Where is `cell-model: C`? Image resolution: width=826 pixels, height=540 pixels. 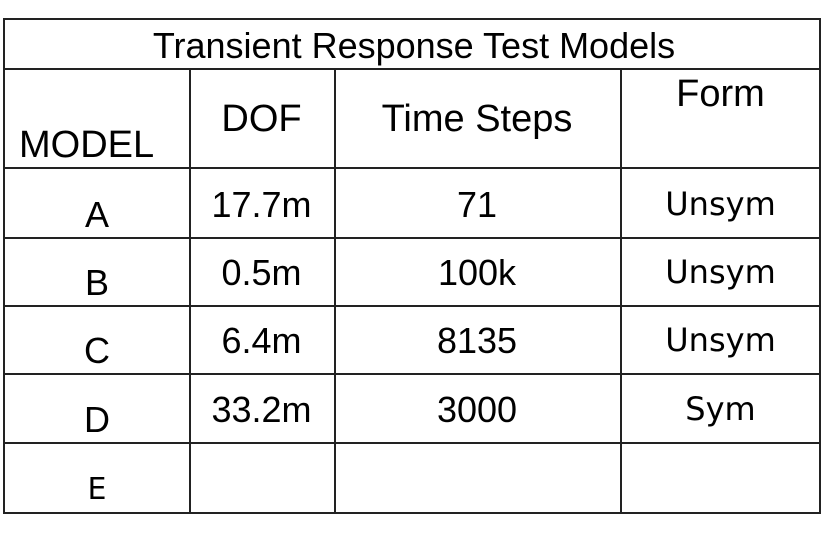 cell-model: C is located at coordinates (97, 350).